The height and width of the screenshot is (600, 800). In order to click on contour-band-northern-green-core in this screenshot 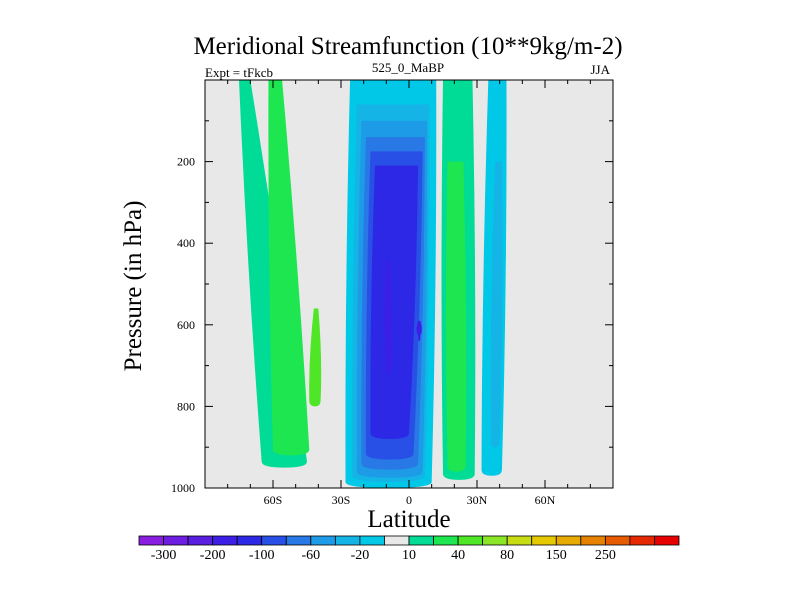, I will do `click(456, 316)`.